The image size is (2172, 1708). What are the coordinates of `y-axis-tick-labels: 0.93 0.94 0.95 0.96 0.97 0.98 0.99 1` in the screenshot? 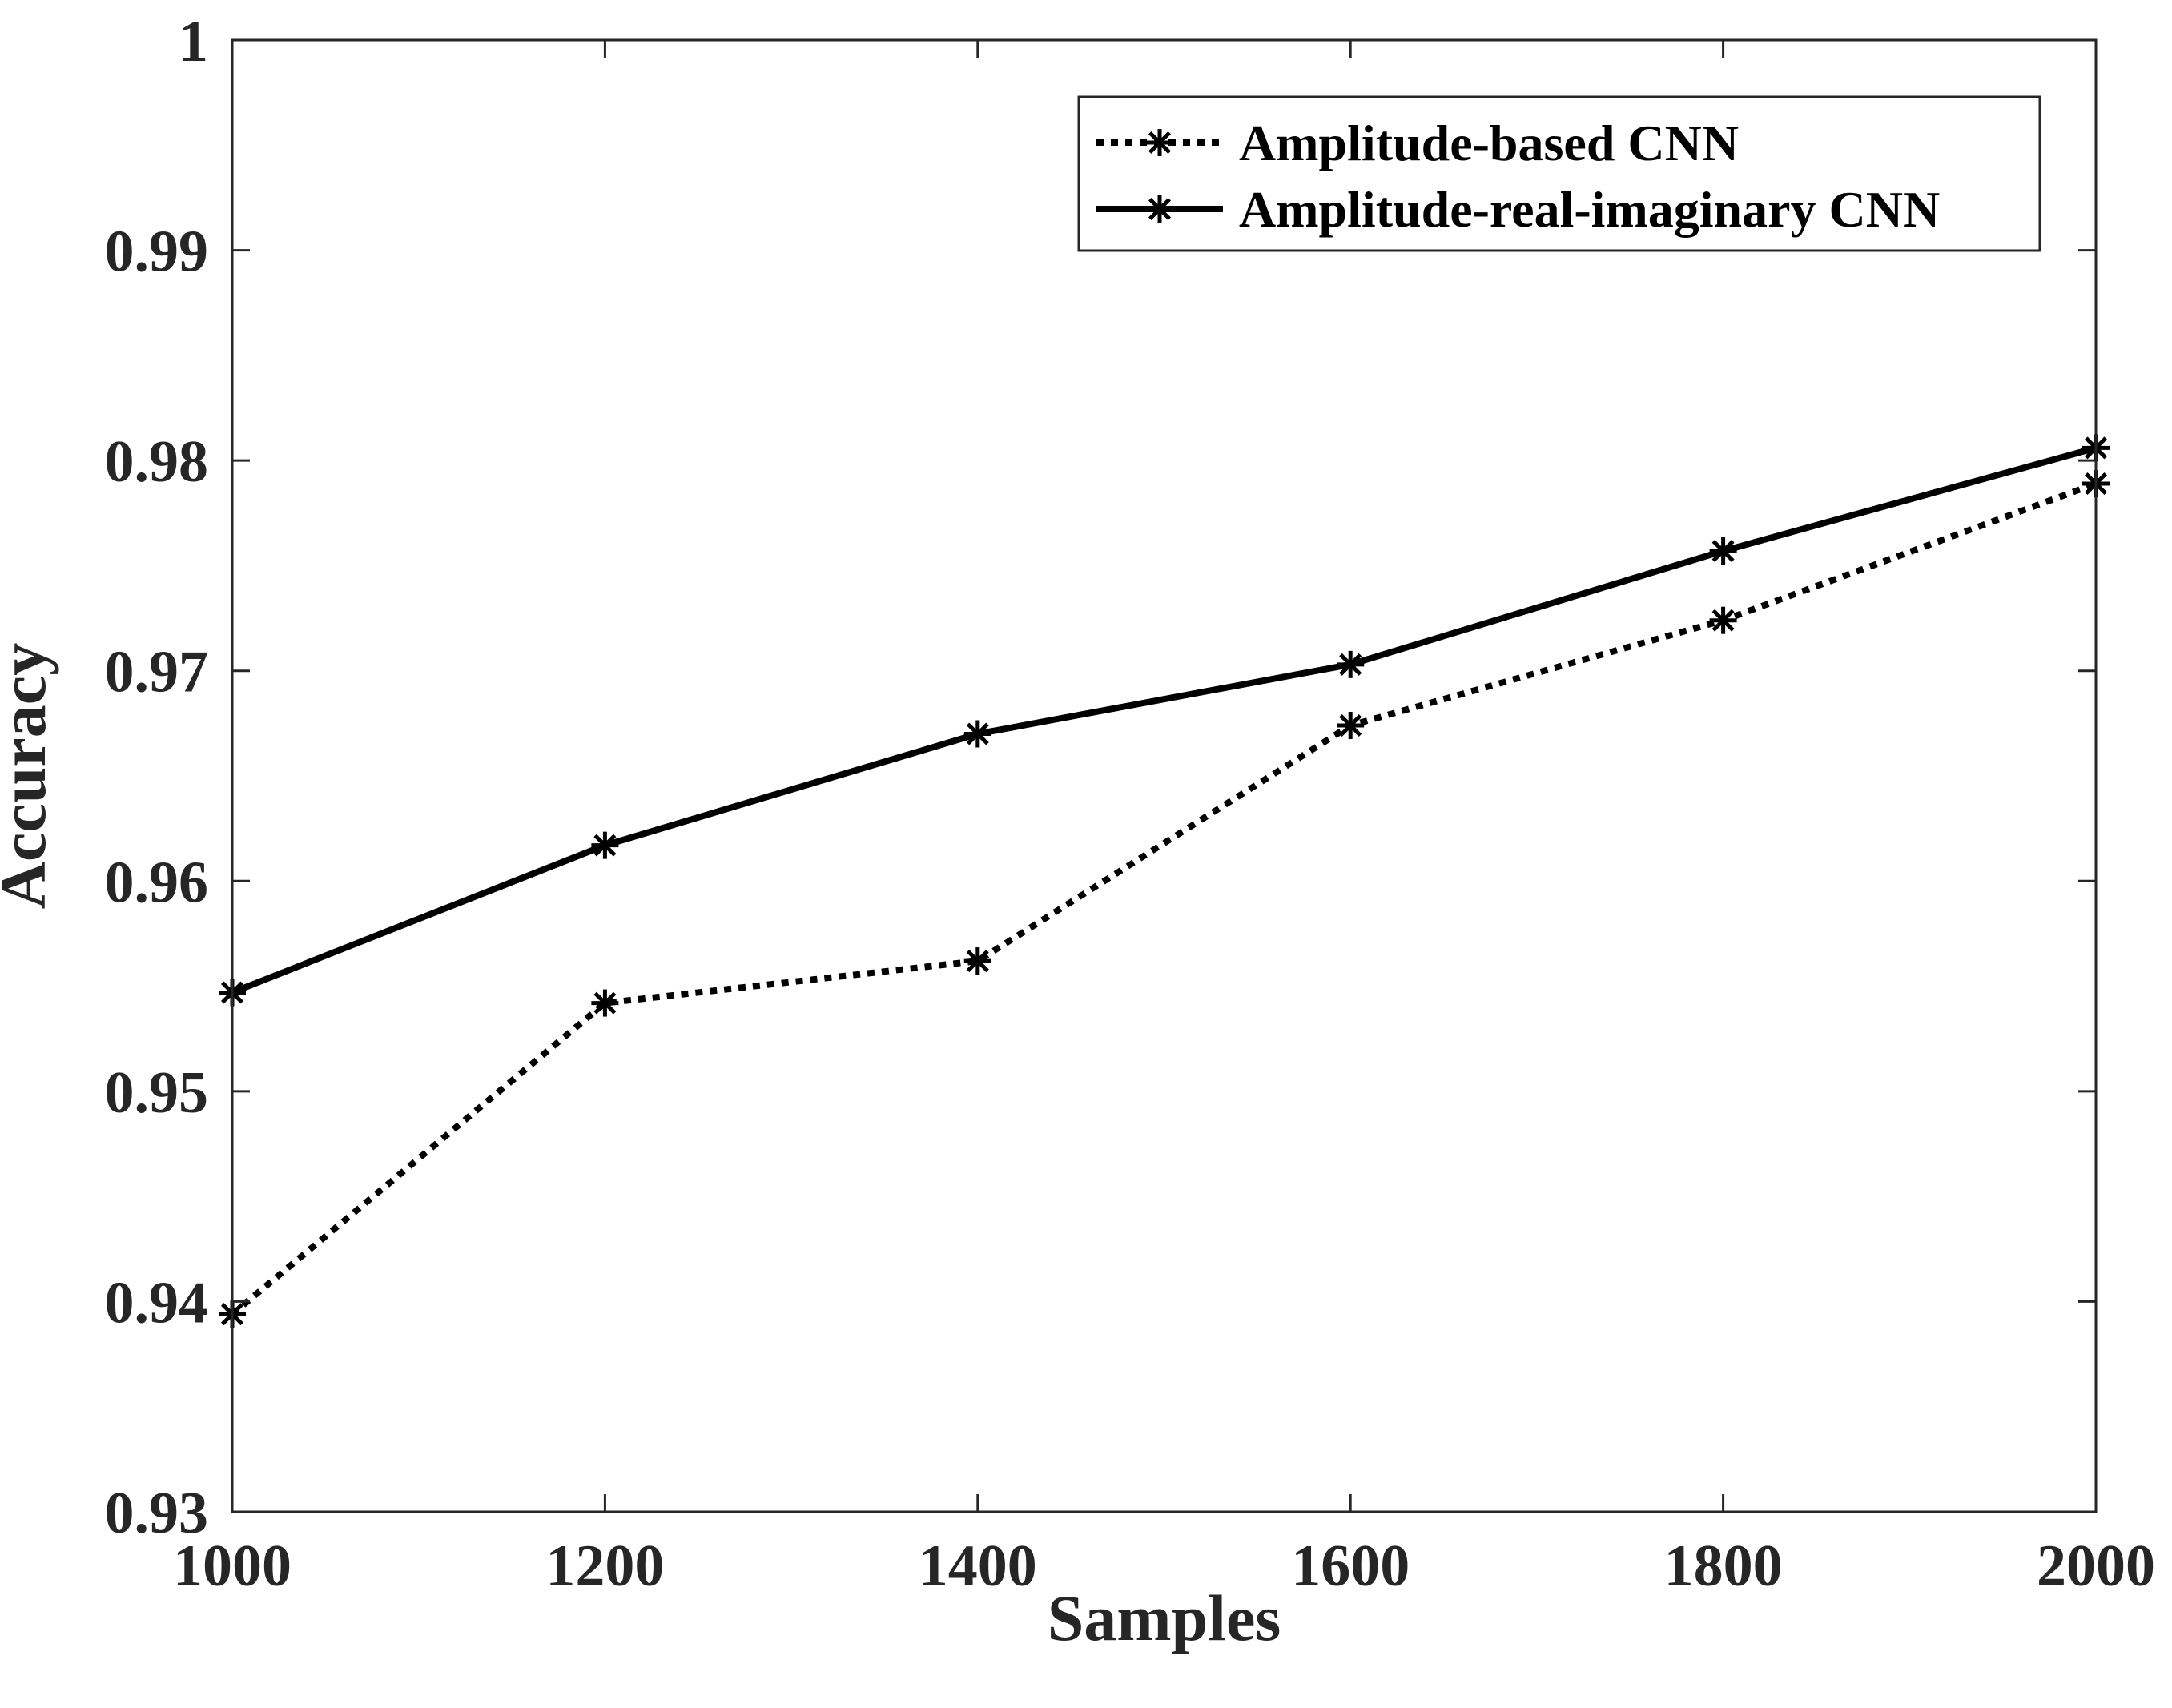 It's located at (157, 778).